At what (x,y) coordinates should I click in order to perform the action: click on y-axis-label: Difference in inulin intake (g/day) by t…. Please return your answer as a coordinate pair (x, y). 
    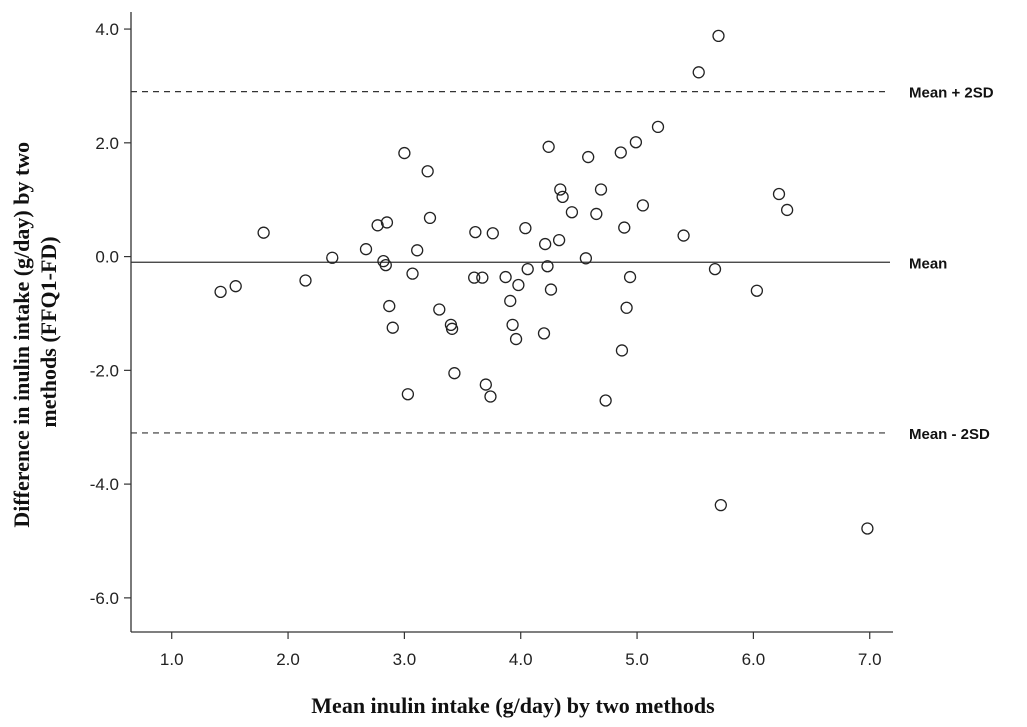
    Looking at the image, I should click on (35, 331).